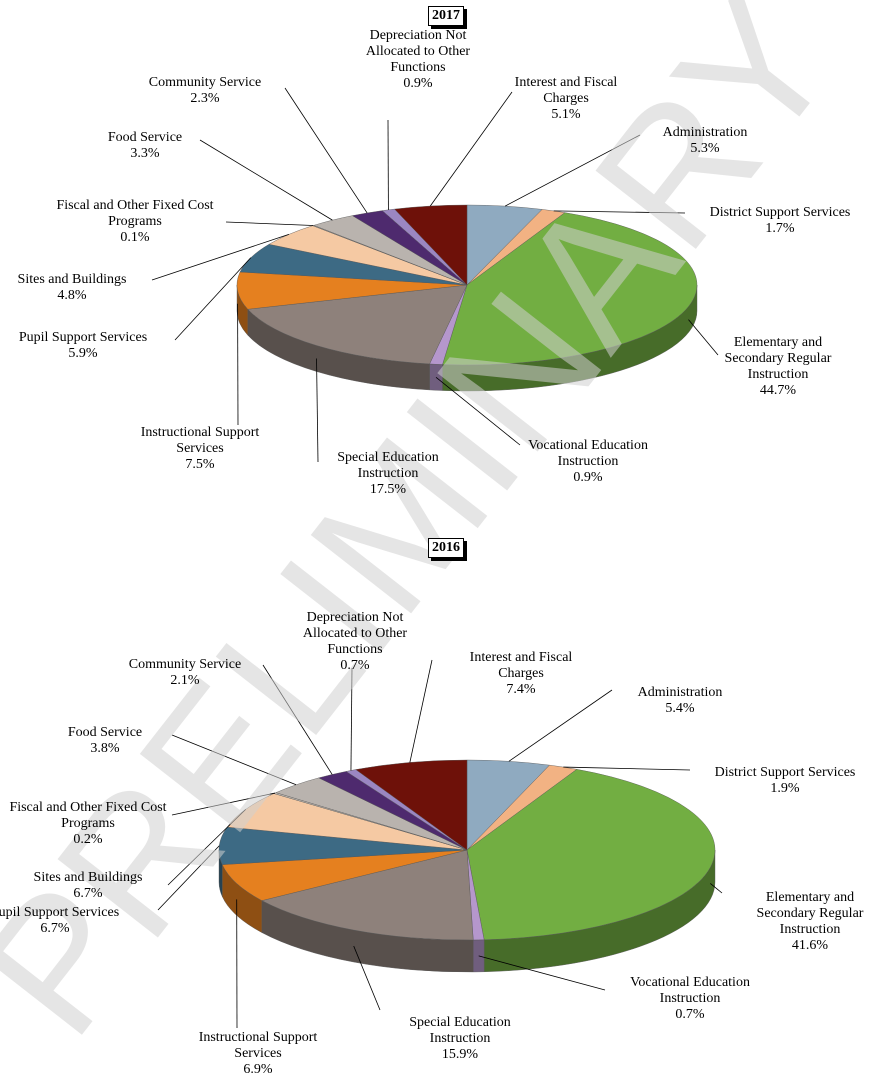 This screenshot has width=891, height=1088. What do you see at coordinates (200, 464) in the screenshot?
I see `value-label: 7.5%` at bounding box center [200, 464].